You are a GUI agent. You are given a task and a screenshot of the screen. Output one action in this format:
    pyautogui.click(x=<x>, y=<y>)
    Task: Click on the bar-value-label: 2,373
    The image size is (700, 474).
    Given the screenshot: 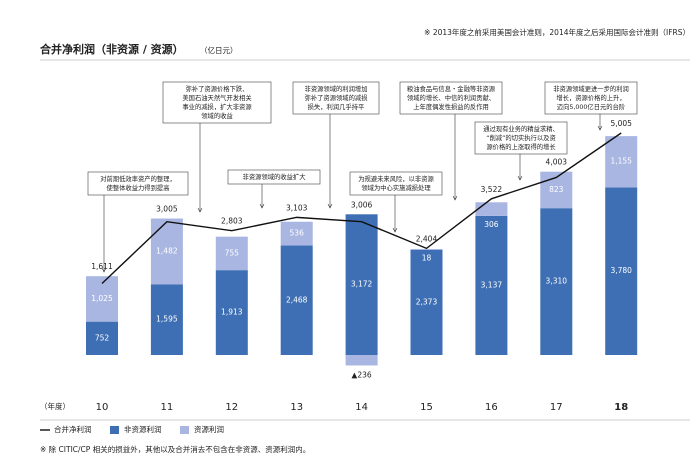 What is the action you would take?
    pyautogui.click(x=427, y=301)
    